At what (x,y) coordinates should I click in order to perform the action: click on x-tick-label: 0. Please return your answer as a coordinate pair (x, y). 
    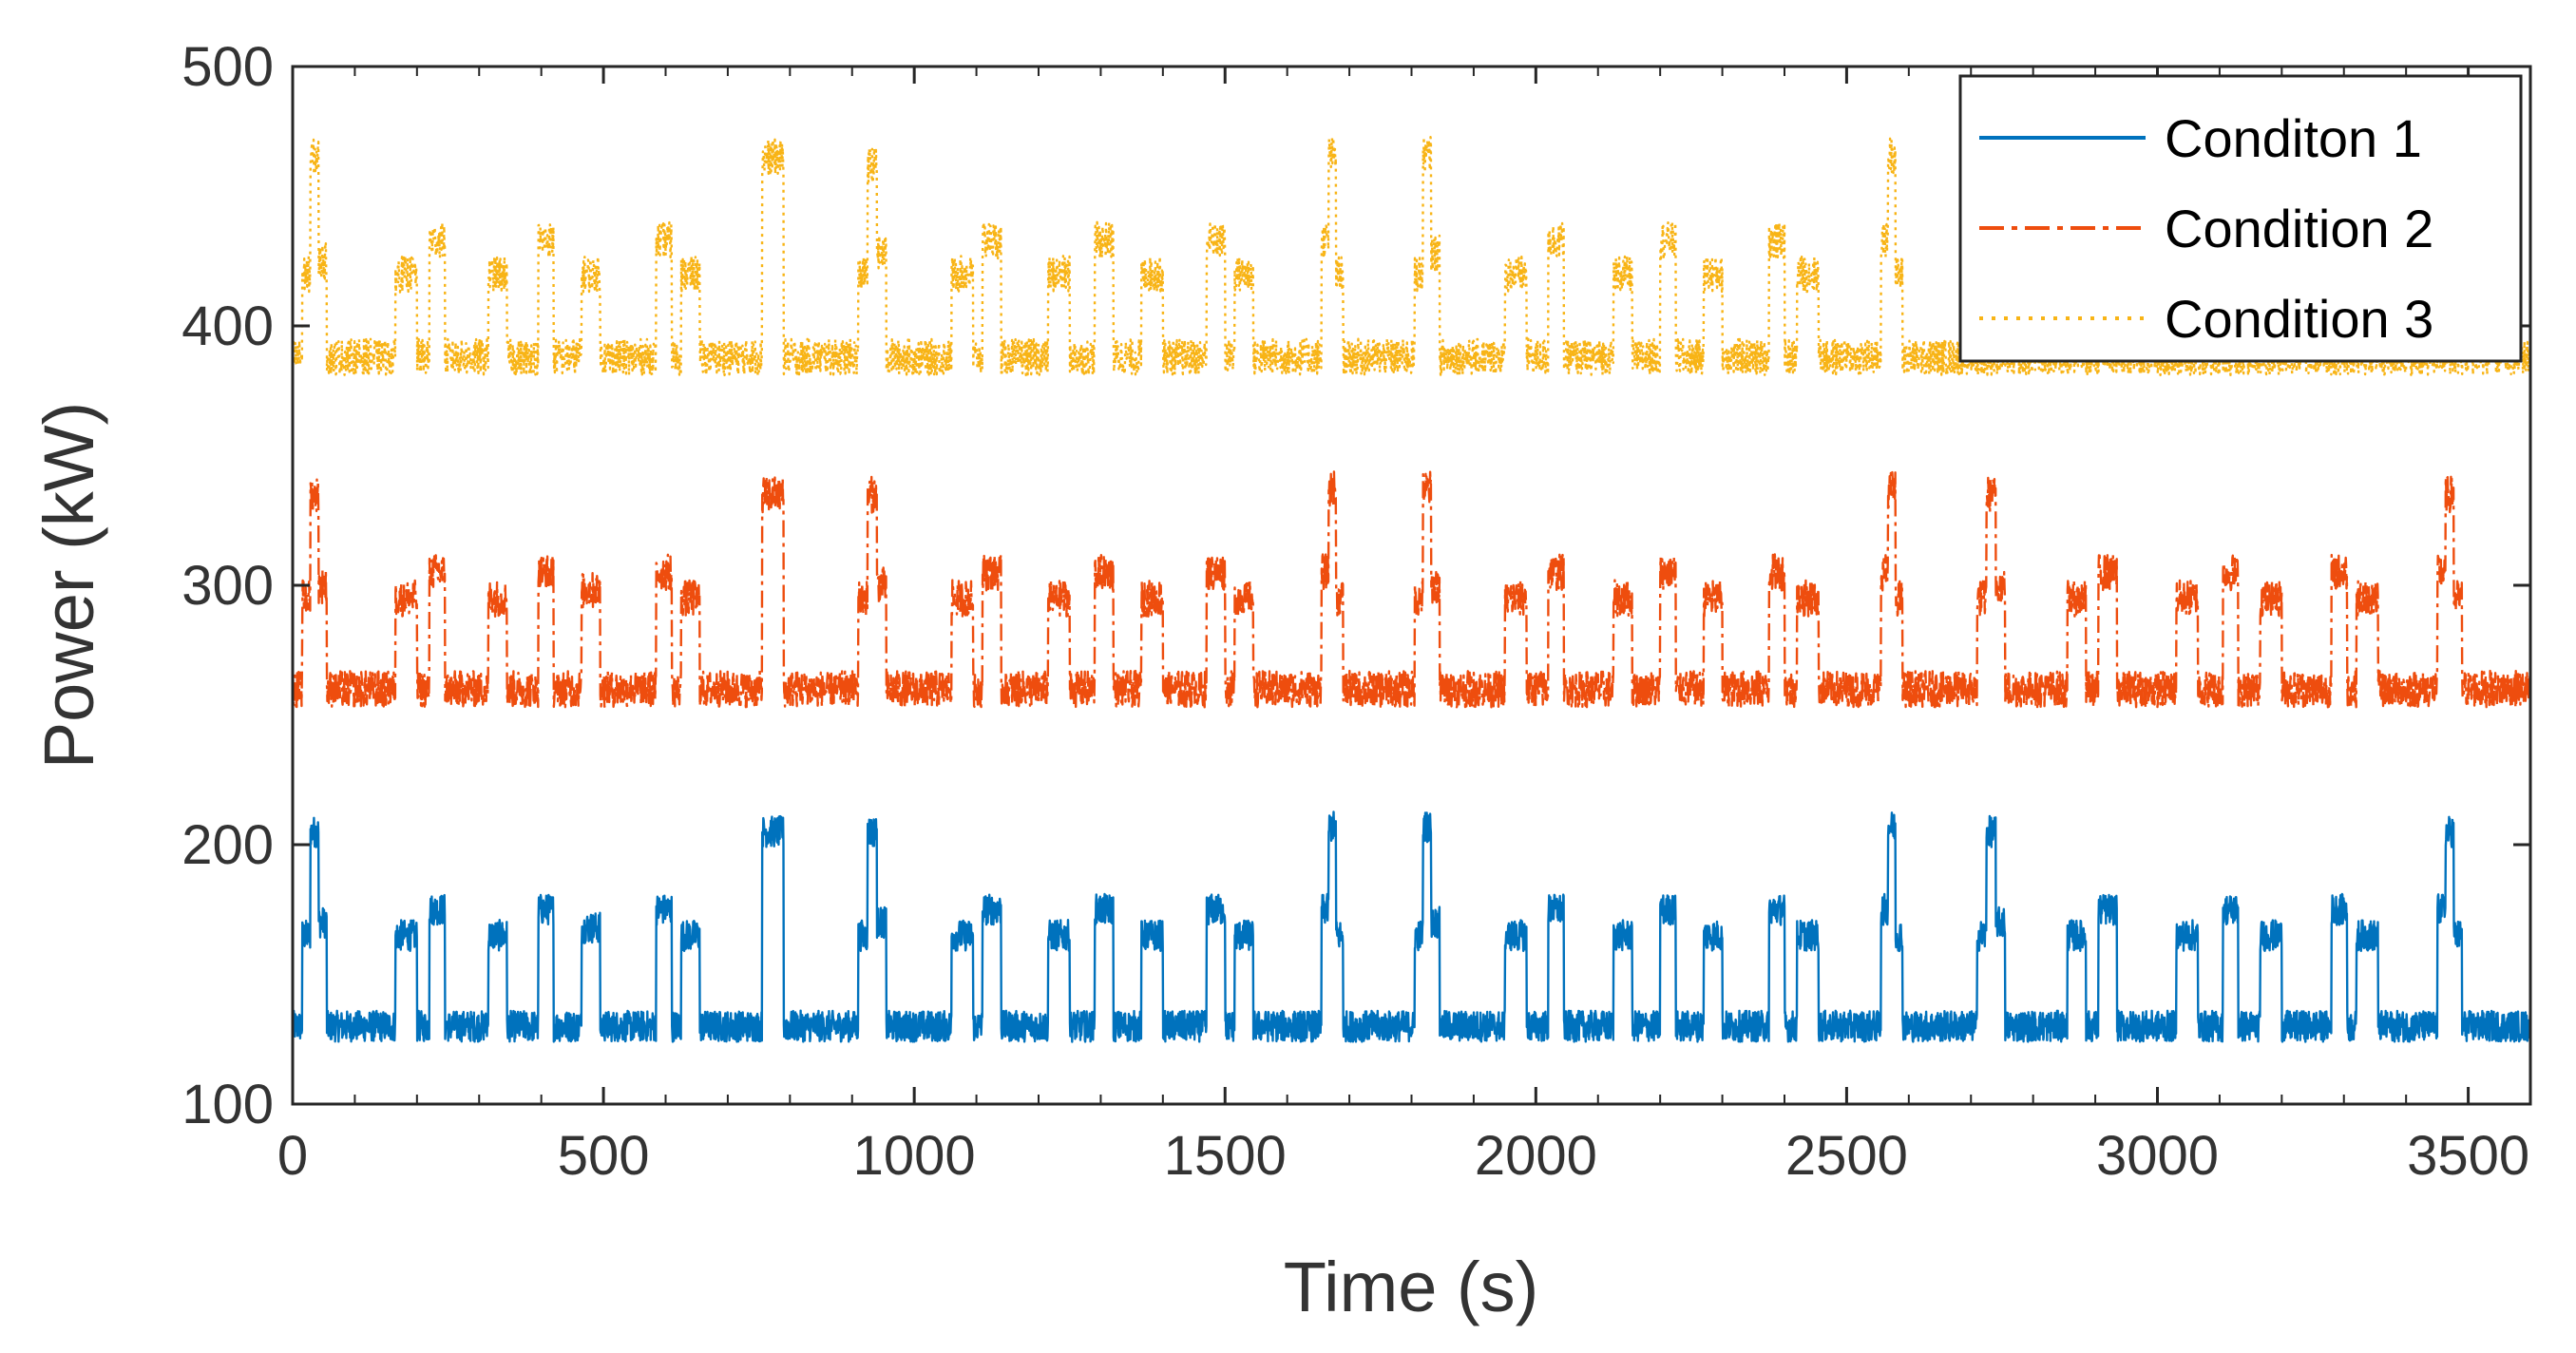
    Looking at the image, I should click on (292, 1156).